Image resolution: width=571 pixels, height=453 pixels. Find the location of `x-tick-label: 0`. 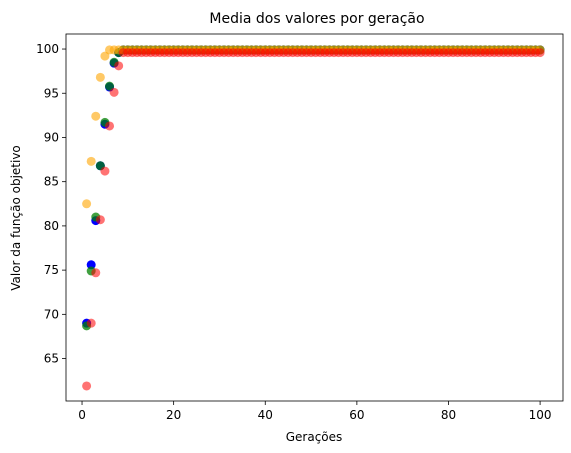

x-tick-label: 0 is located at coordinates (82, 415).